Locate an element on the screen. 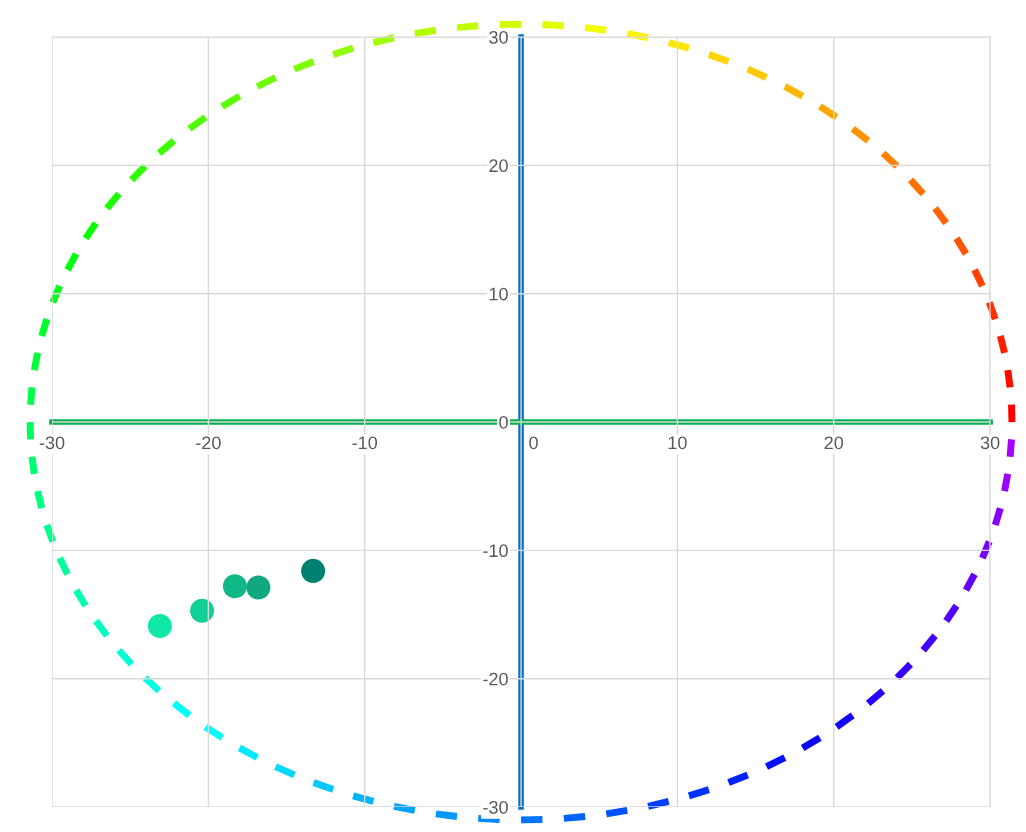 This screenshot has height=832, width=1026. y-tick-label: 20 is located at coordinates (498, 166).